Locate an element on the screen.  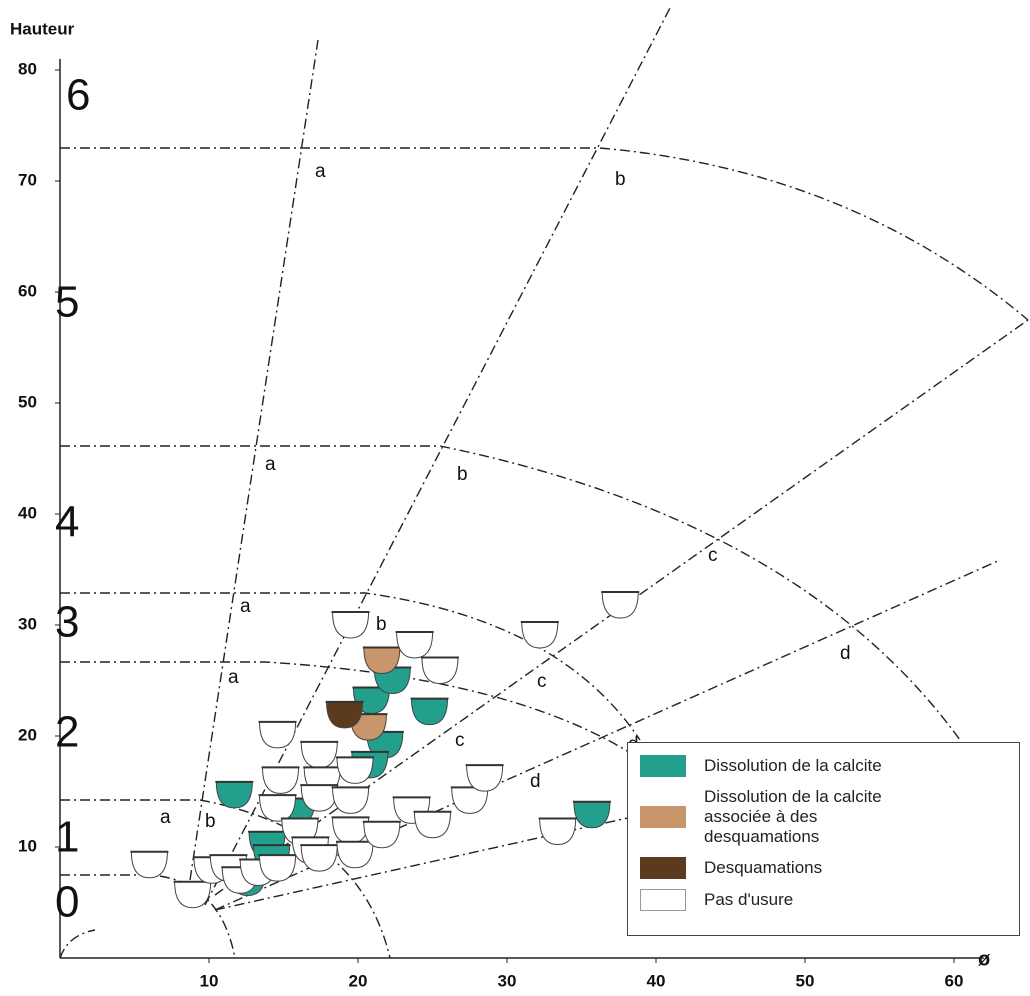
legend-label: Desquamations is located at coordinates (763, 867).